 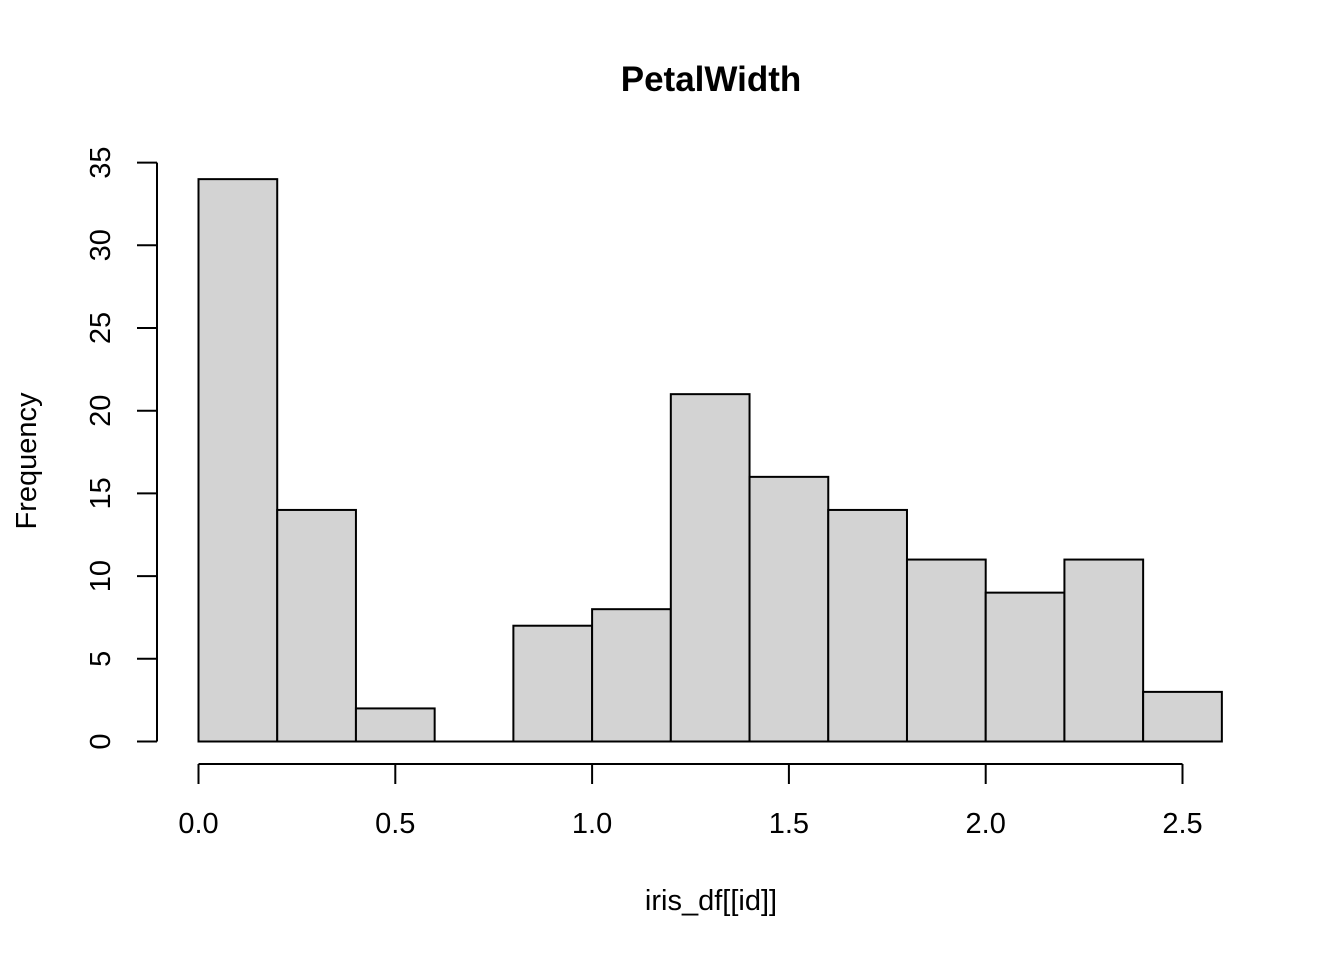 I want to click on y-tick-label: 20, so click(x=101, y=411).